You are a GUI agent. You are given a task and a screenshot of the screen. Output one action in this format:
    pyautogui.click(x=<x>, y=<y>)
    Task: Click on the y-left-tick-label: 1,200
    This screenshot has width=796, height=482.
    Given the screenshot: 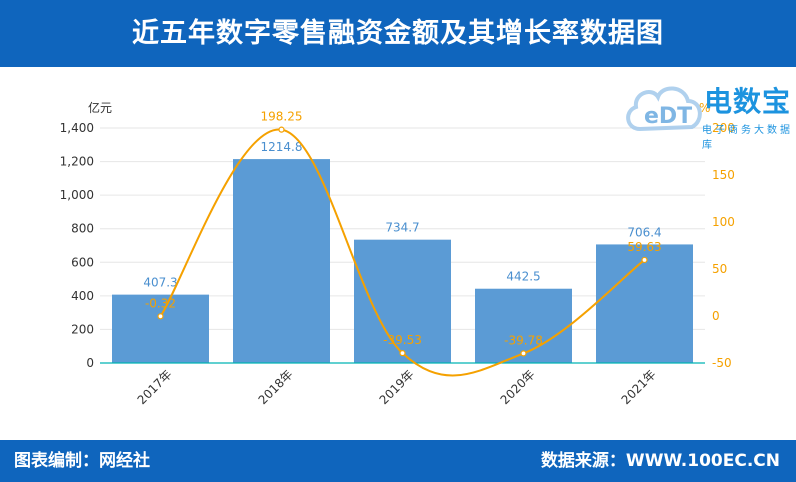 What is the action you would take?
    pyautogui.click(x=77, y=162)
    